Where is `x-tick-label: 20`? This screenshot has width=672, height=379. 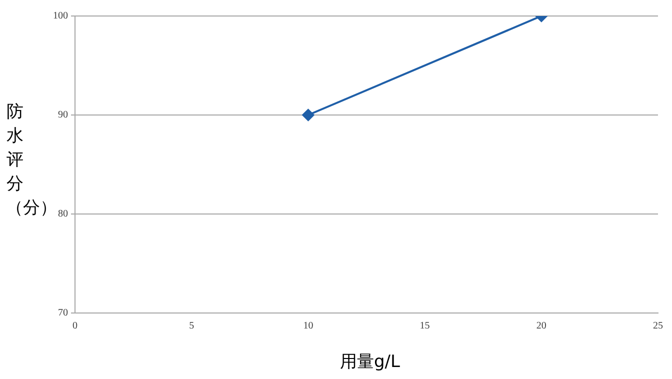 x-tick-label: 20 is located at coordinates (541, 326).